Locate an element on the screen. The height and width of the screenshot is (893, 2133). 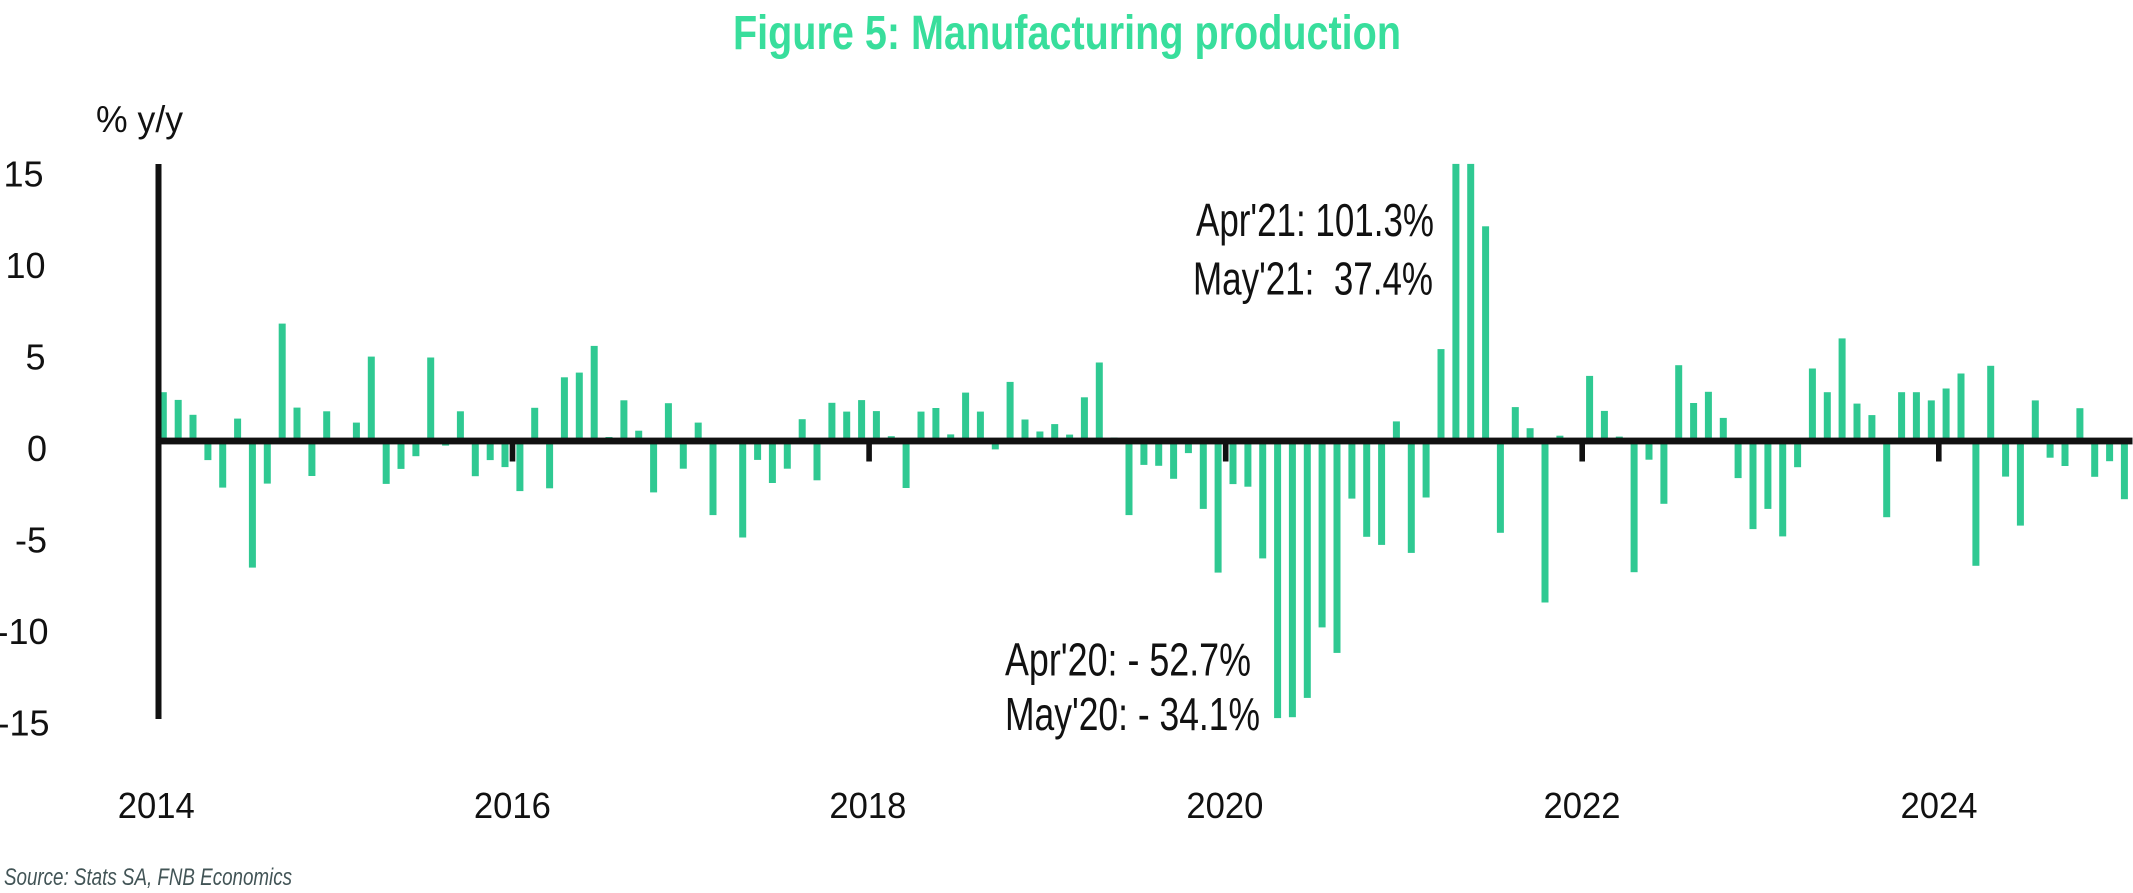
svg-text: 15 is located at coordinates (23, 174).